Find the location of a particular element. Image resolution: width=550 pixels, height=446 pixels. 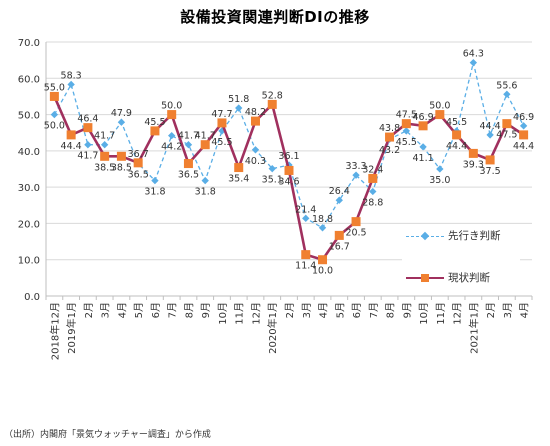

data-label-forecast: 41.1 is located at coordinates (422, 158).